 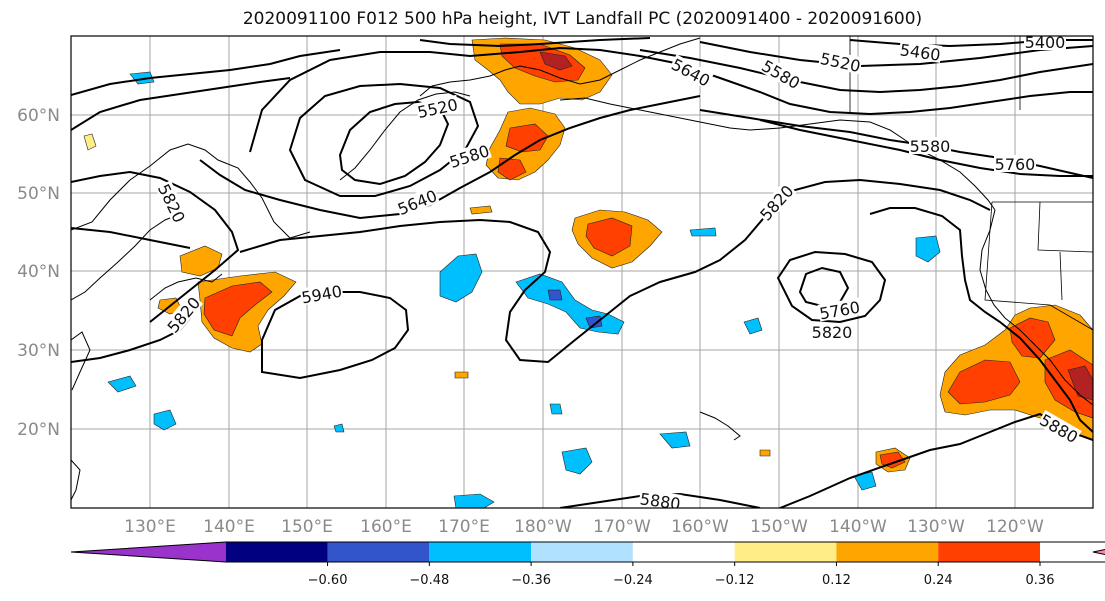 I want to click on political-borders, so click(x=971, y=183).